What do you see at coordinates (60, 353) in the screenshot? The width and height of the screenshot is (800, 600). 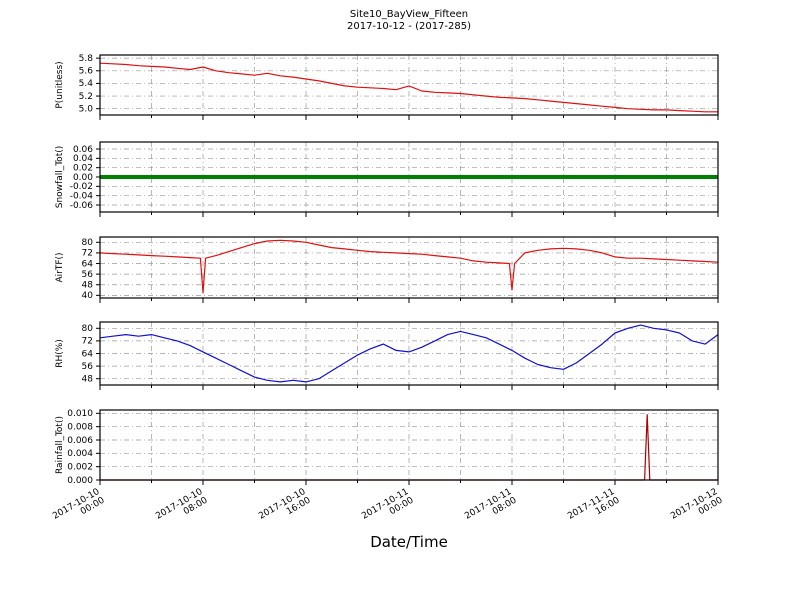 I see `y-axis-title: RH(%)` at bounding box center [60, 353].